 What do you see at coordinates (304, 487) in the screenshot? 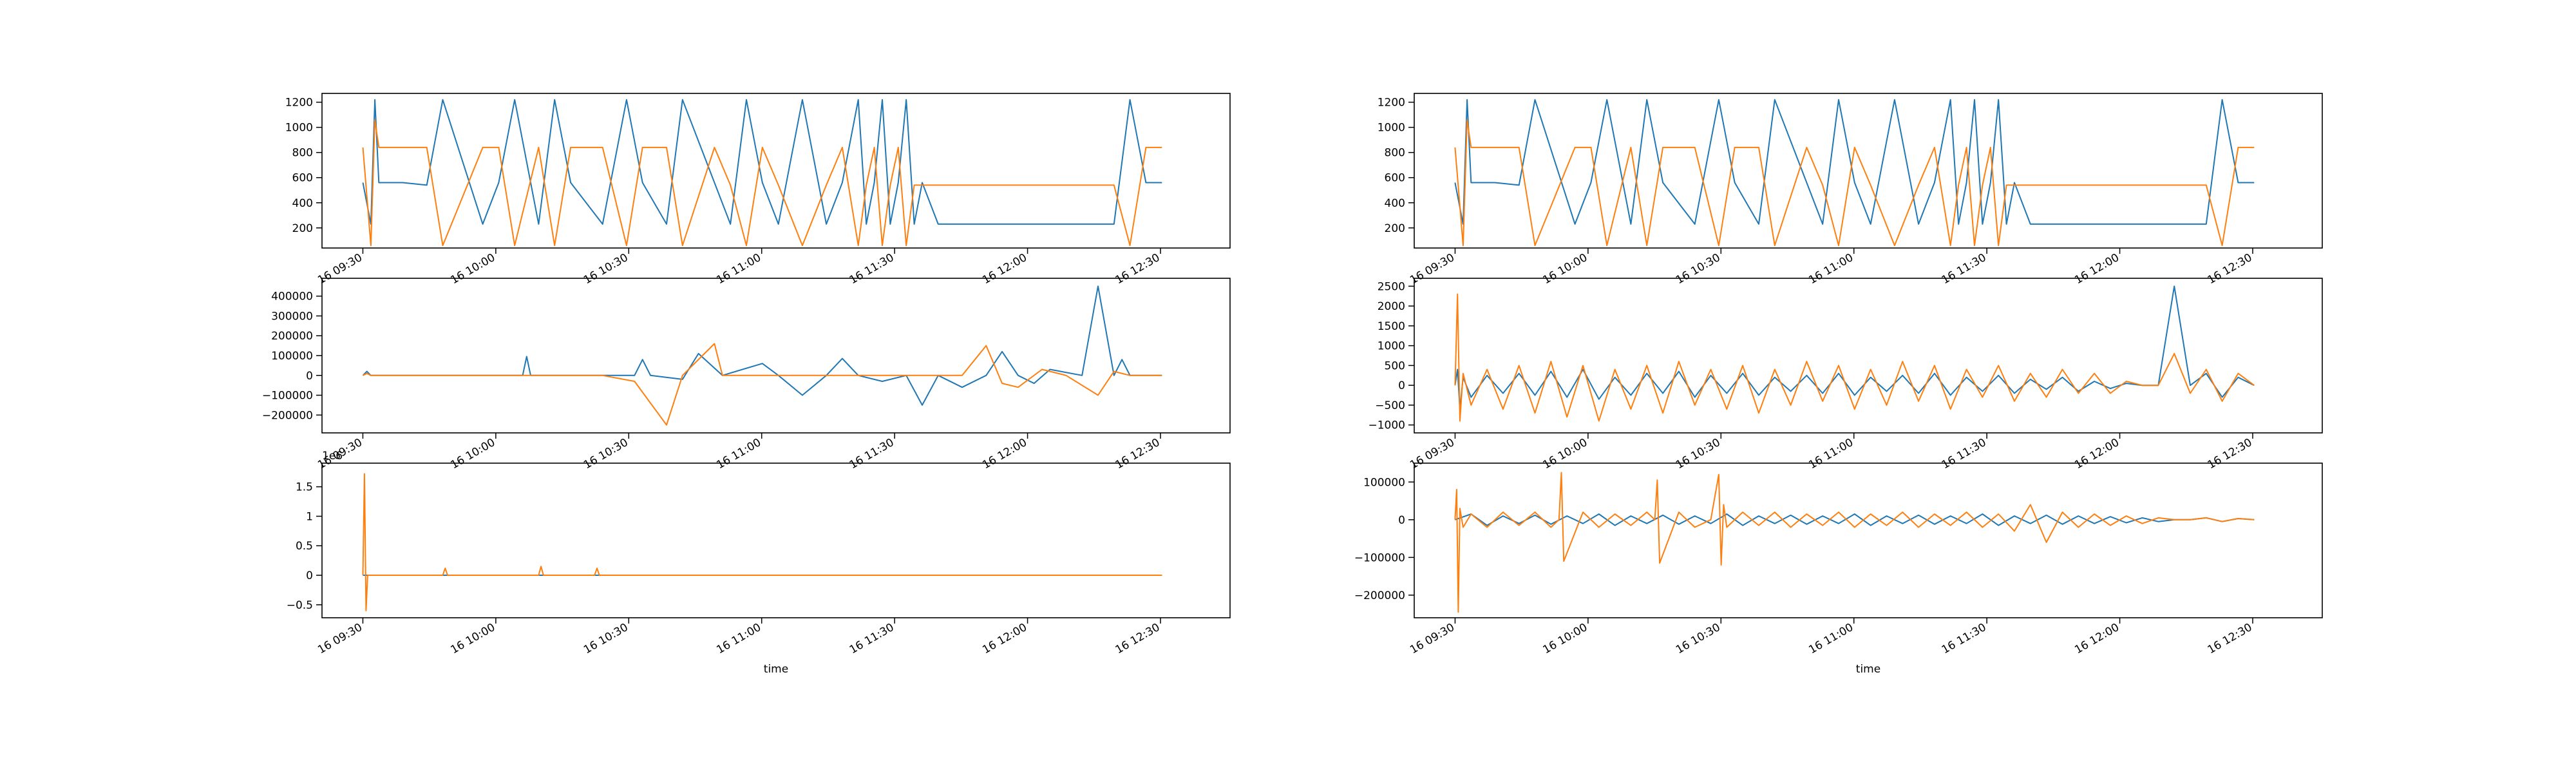
I see `chart-2-ytick-label-4: 1.5` at bounding box center [304, 487].